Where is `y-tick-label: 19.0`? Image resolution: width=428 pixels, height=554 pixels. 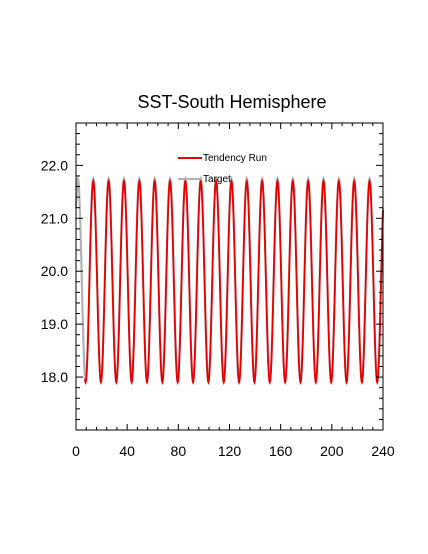 y-tick-label: 19.0 is located at coordinates (54, 324).